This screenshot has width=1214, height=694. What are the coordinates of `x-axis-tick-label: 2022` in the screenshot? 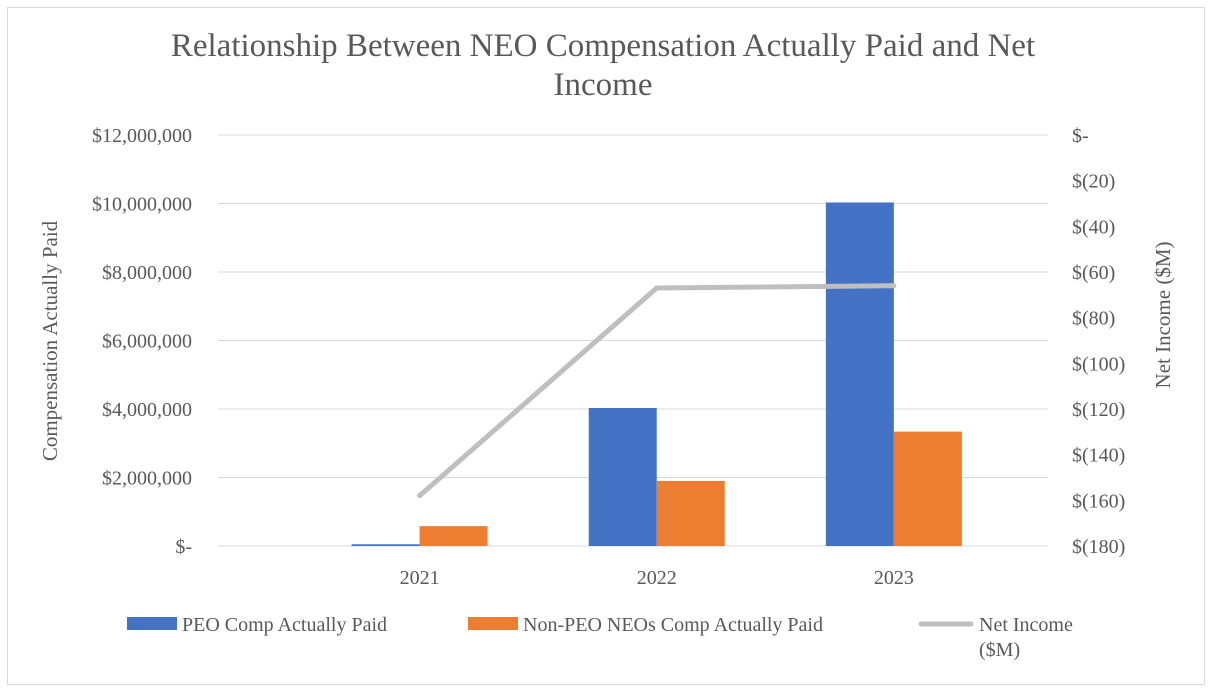 It's located at (657, 578).